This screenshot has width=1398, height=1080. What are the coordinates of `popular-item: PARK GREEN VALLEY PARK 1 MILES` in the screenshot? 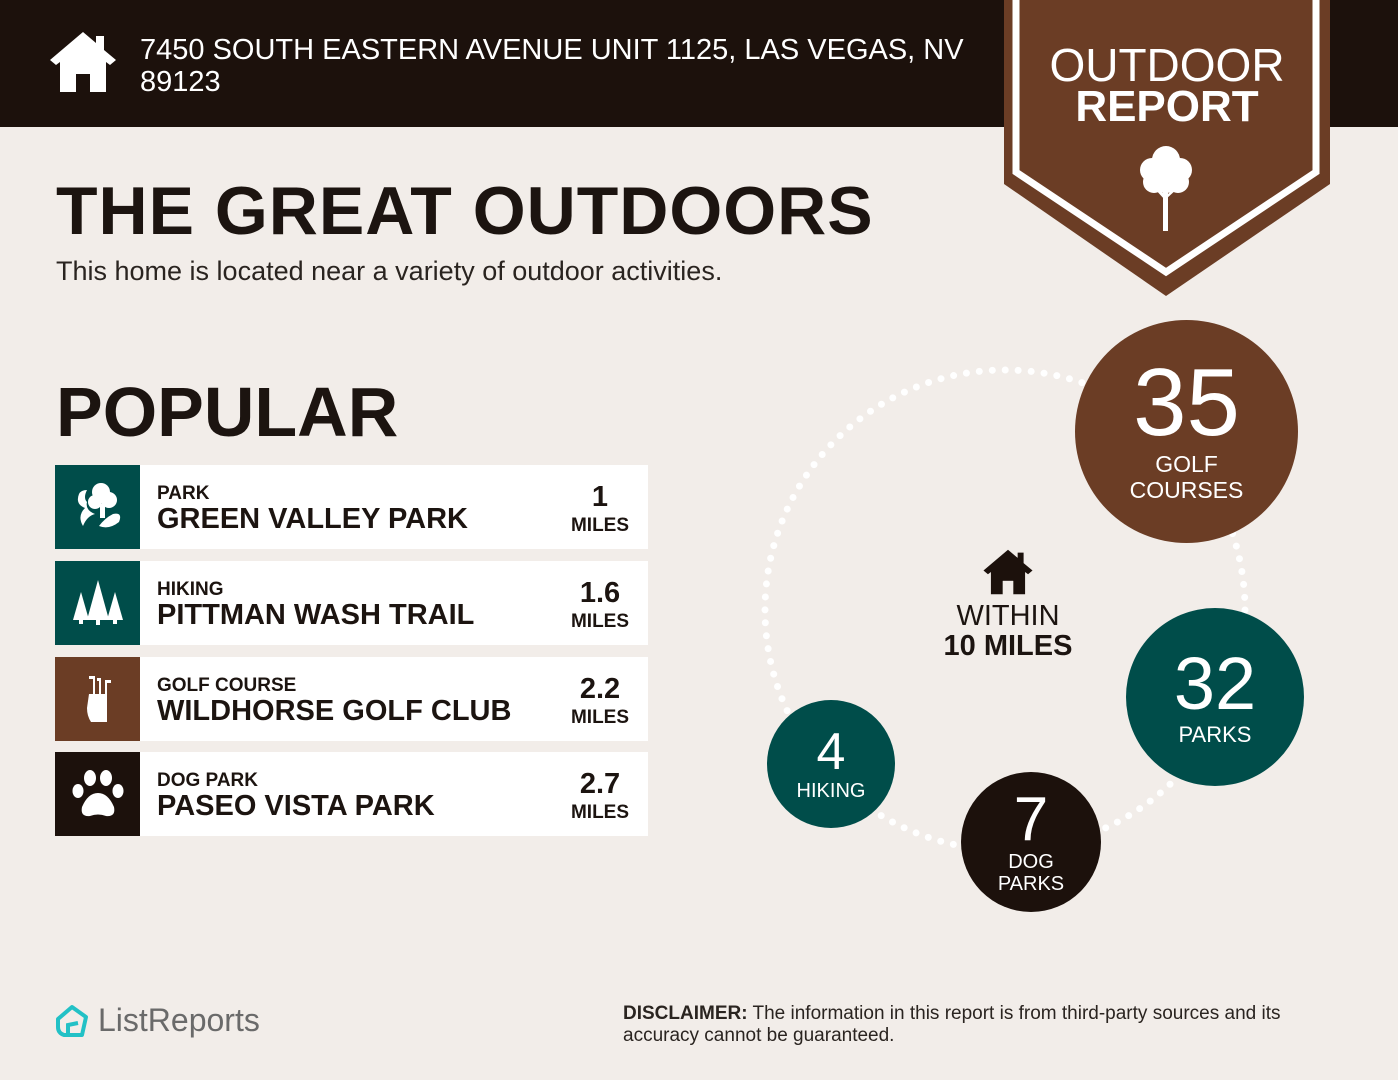 It's located at (351, 507).